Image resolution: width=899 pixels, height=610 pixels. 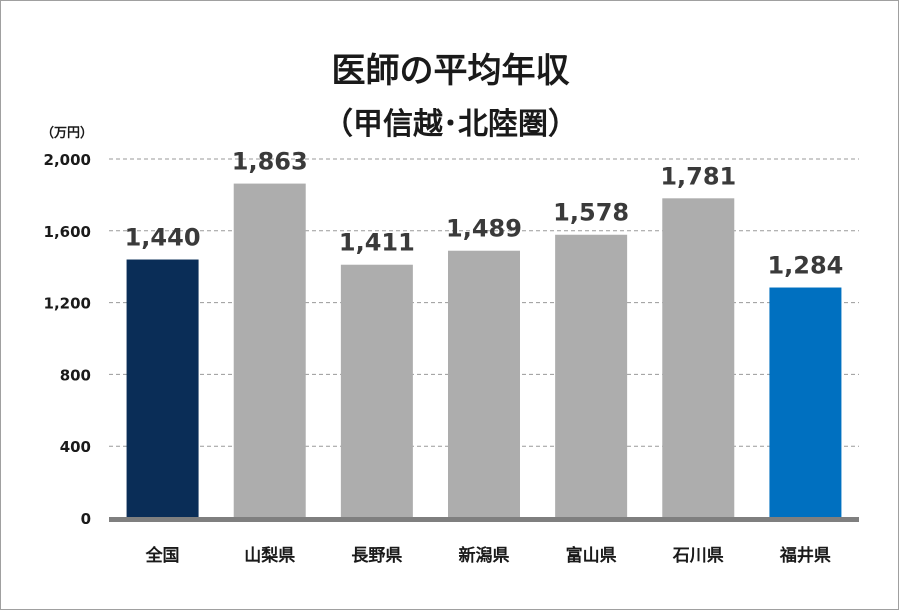 What do you see at coordinates (67, 304) in the screenshot?
I see `y-tick-label: 1,200` at bounding box center [67, 304].